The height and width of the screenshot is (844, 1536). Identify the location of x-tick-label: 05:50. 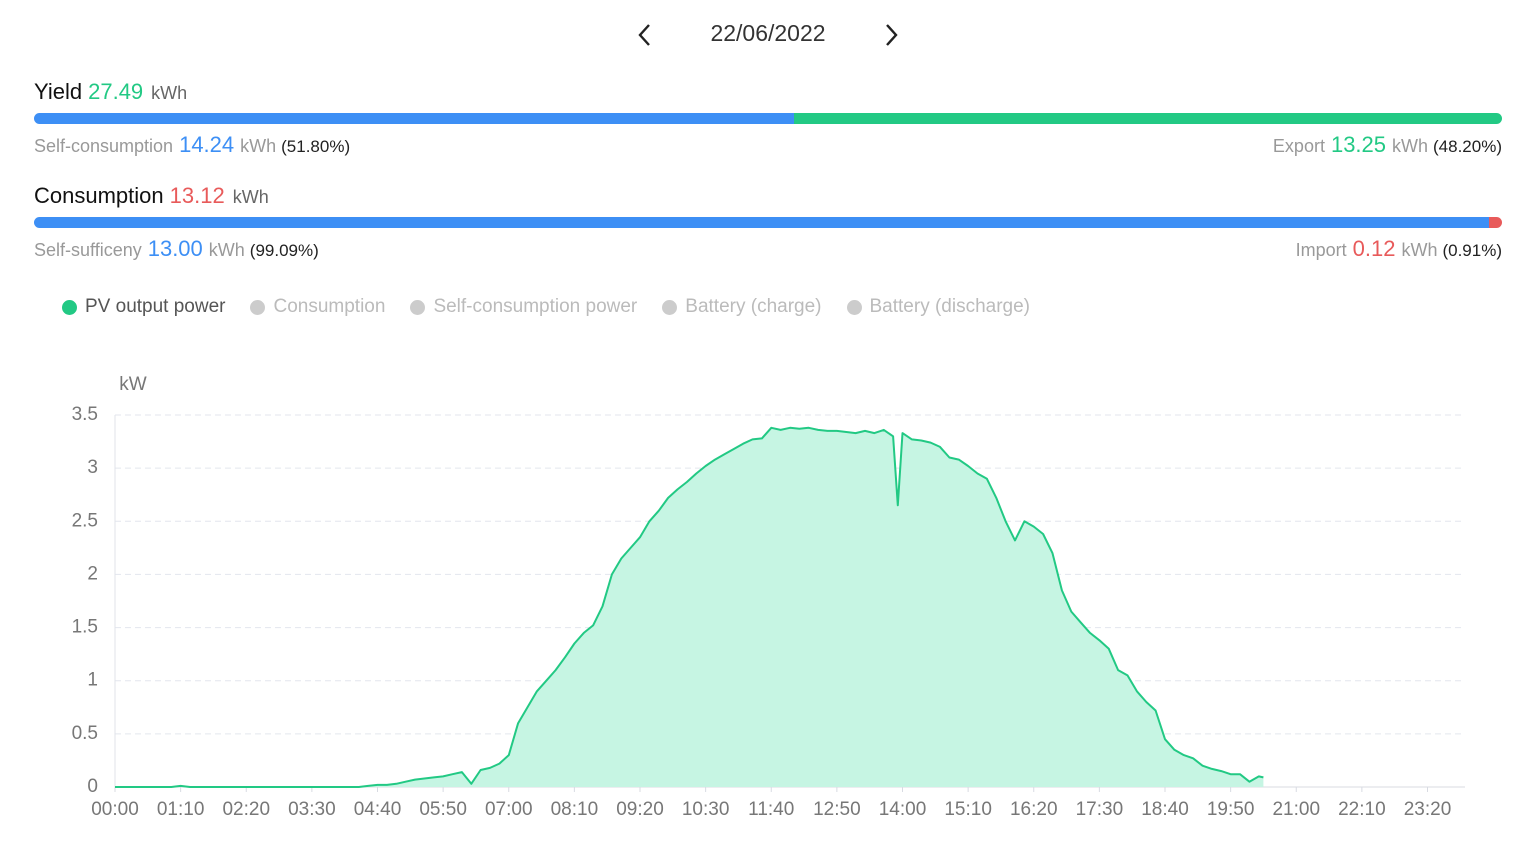
(443, 809).